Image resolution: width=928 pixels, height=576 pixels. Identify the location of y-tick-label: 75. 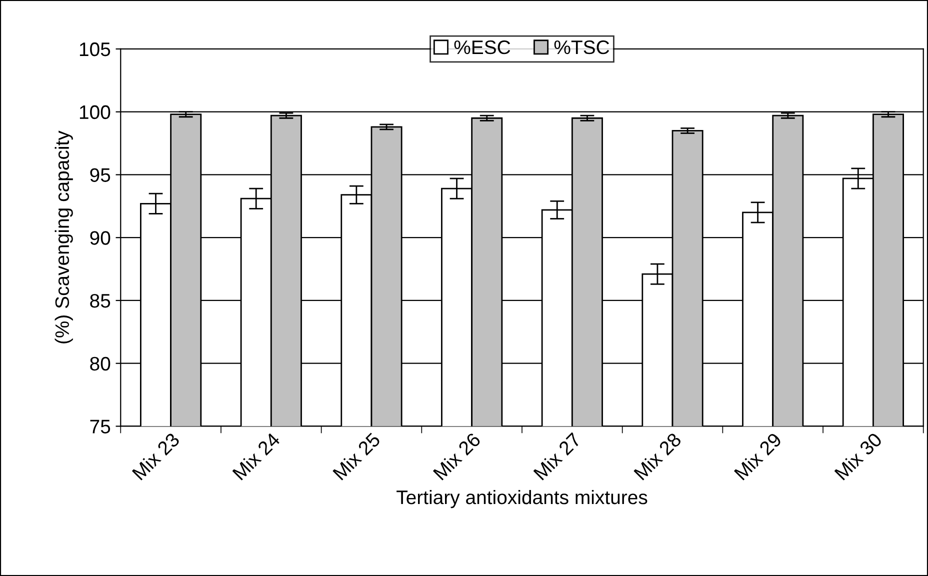
(100, 427).